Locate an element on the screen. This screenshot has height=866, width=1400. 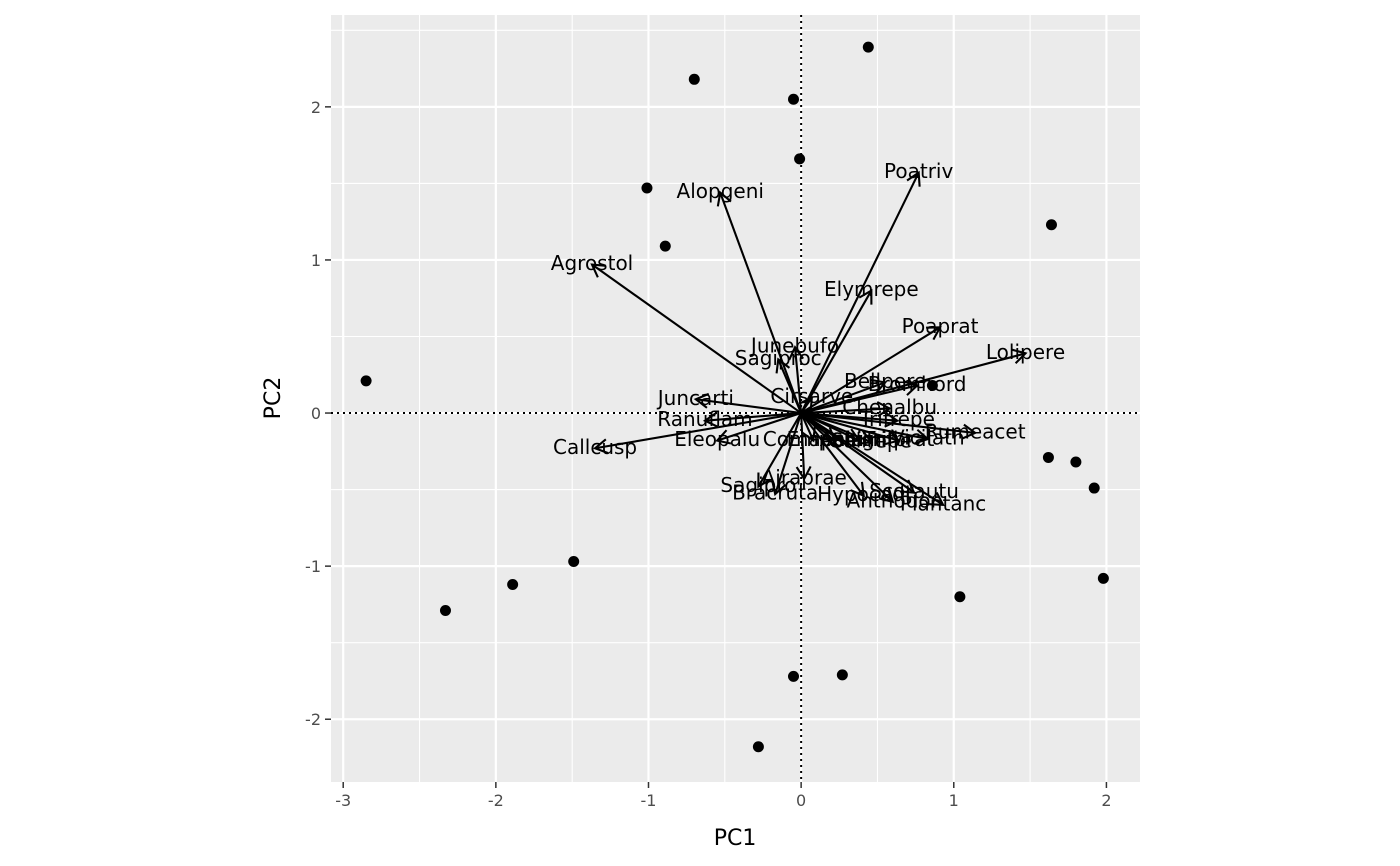
y-tick-label: 1 is located at coordinates (316, 260).